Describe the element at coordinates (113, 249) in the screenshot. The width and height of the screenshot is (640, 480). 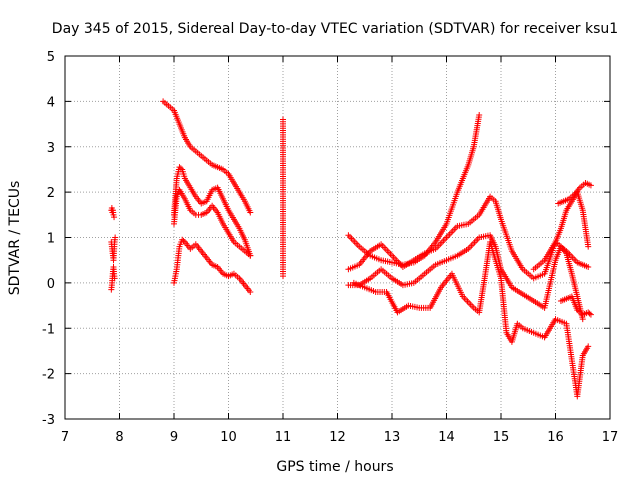
I see `series-seg2` at that location.